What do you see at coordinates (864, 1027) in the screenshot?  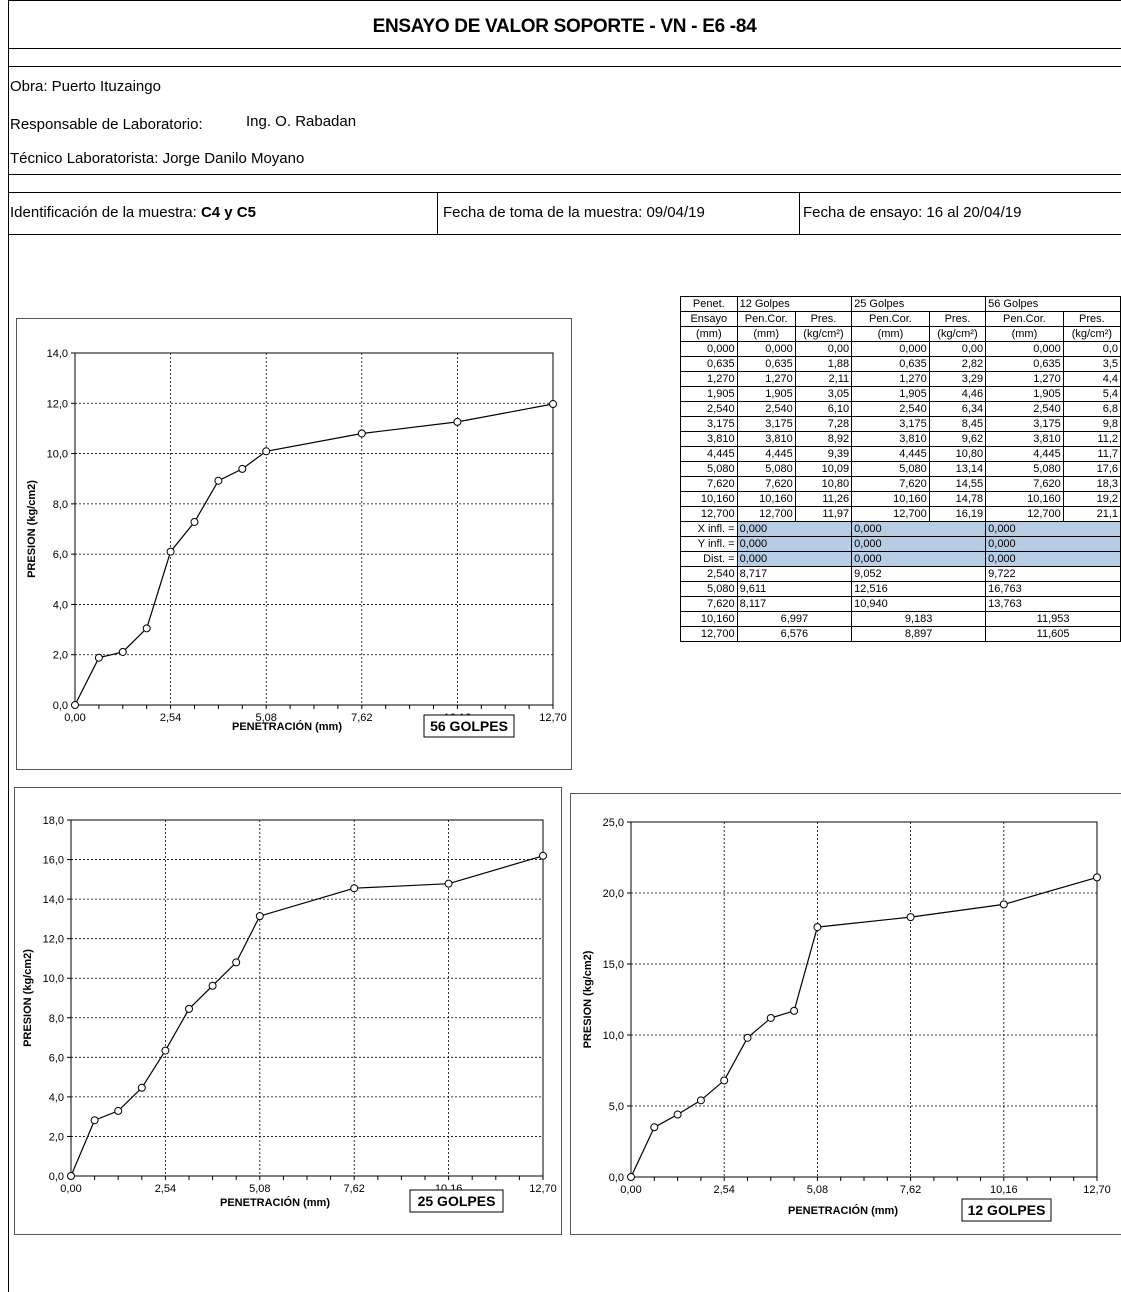 I see `series-line` at bounding box center [864, 1027].